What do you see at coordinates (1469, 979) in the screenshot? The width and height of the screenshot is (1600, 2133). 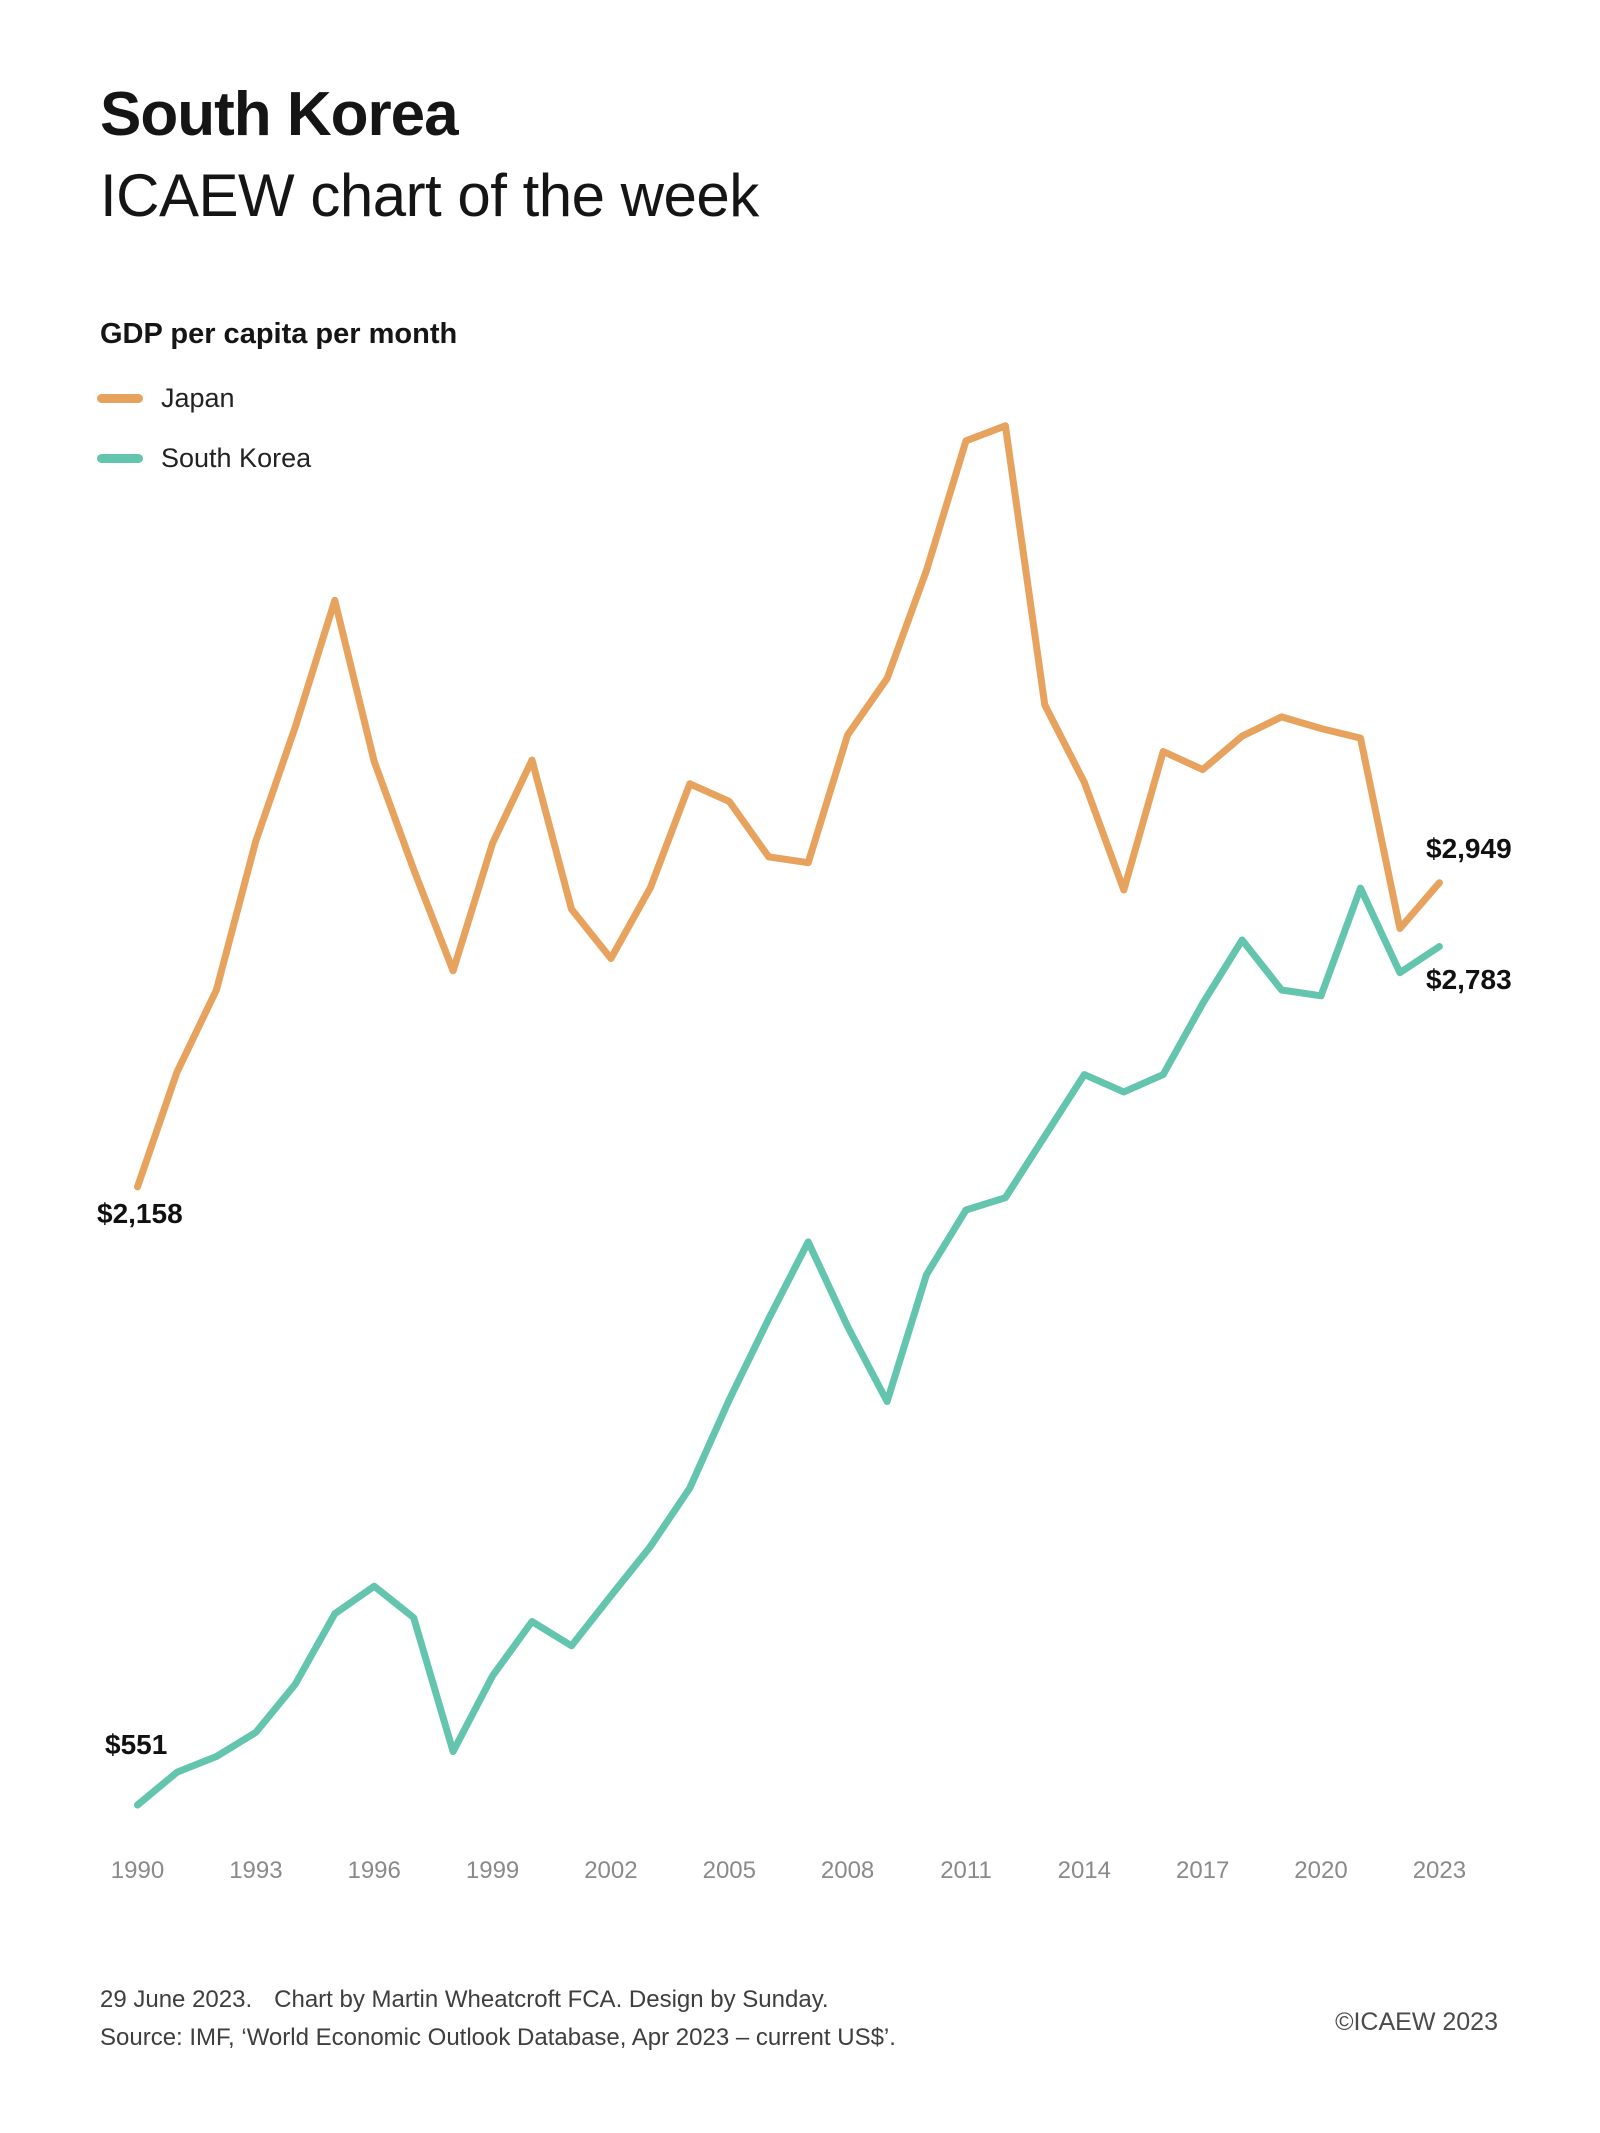 I see `annotation-south-korea-2023: $2,783` at bounding box center [1469, 979].